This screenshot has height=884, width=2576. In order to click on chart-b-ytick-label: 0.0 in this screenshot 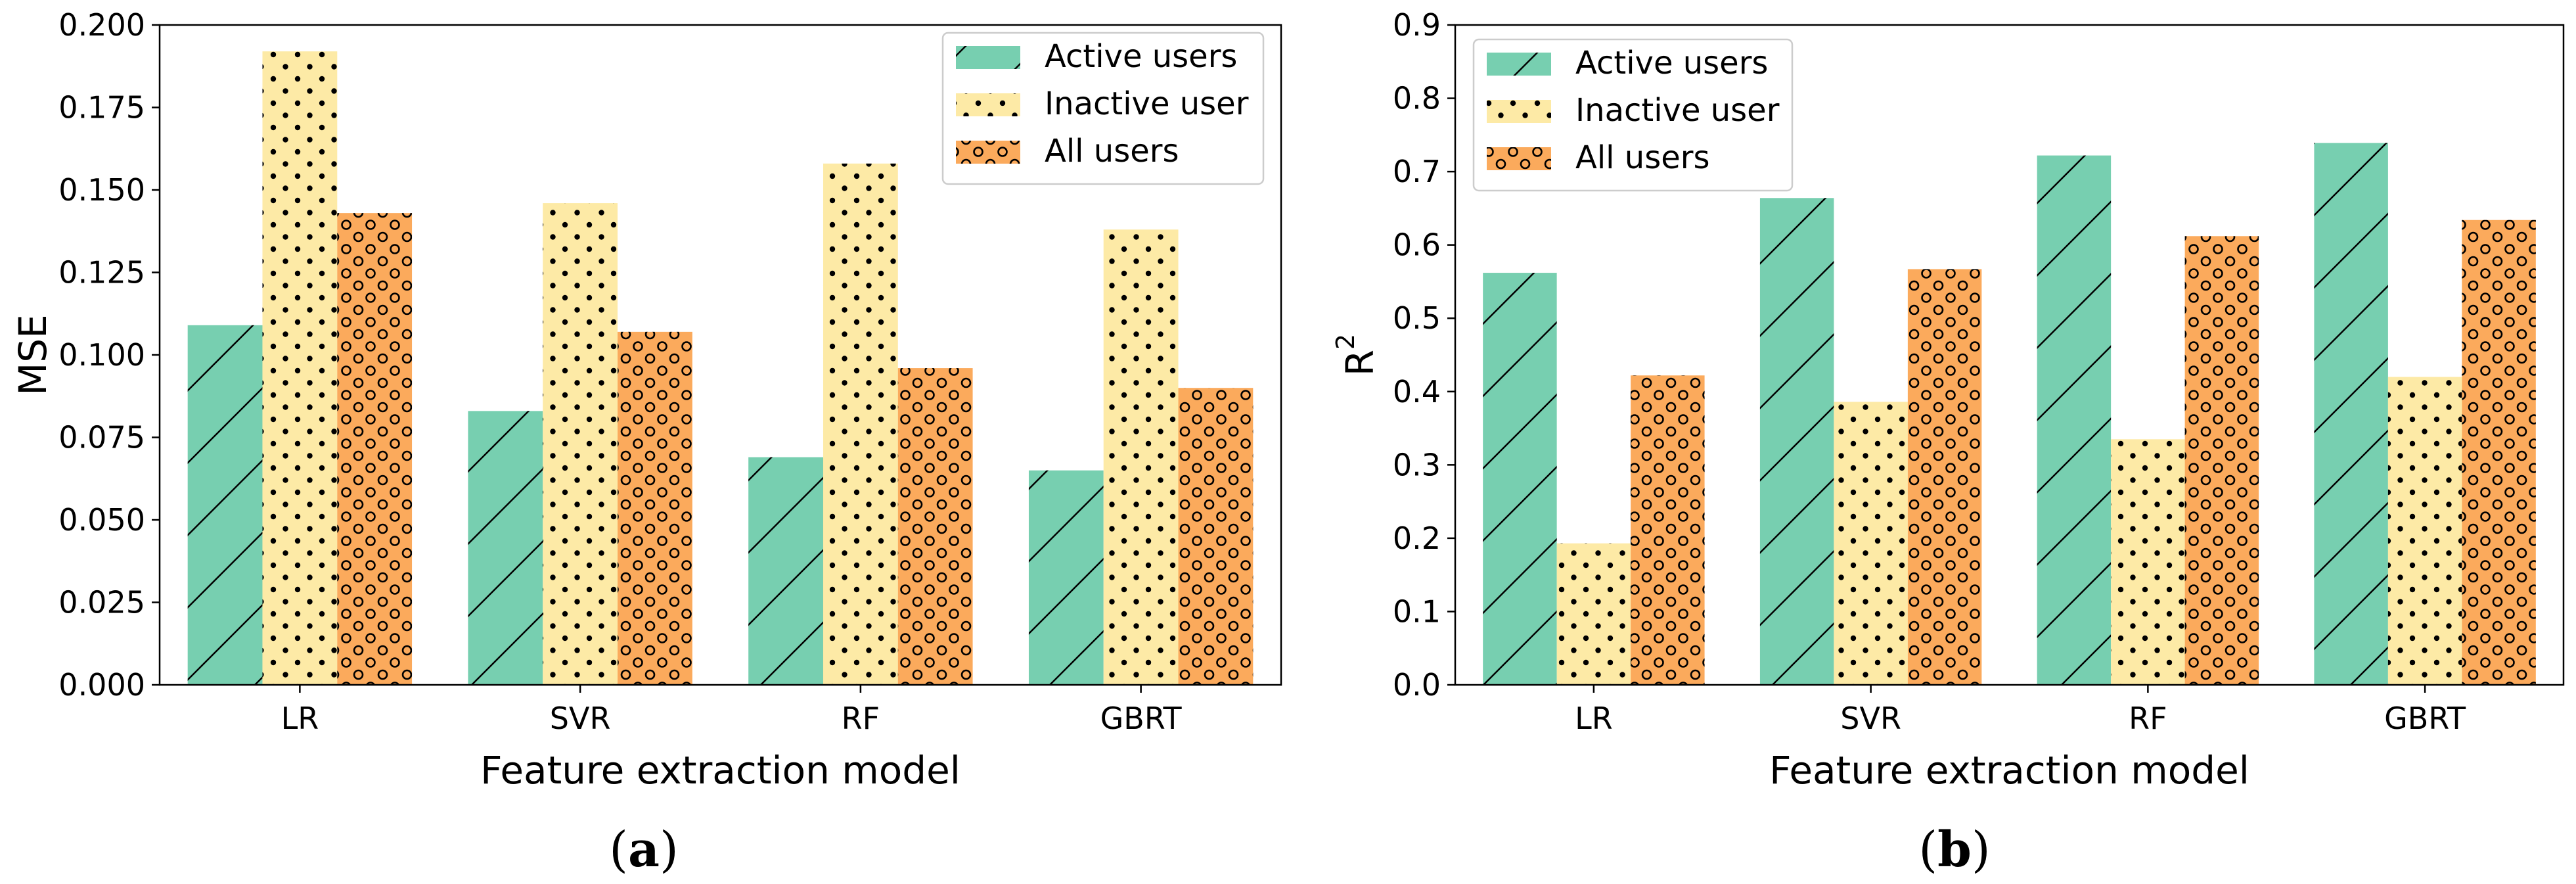, I will do `click(1417, 685)`.